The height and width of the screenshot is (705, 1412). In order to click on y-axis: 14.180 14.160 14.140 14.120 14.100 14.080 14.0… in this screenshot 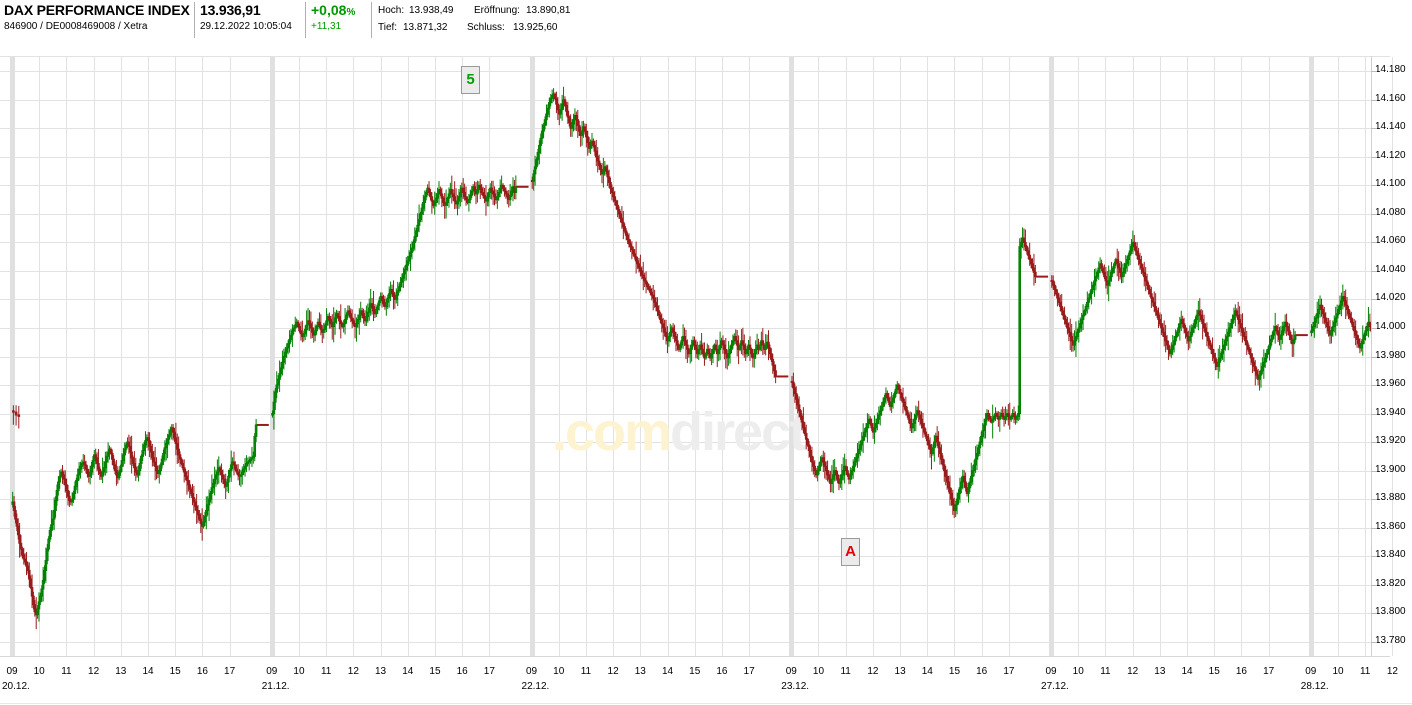, I will do `click(1391, 356)`.